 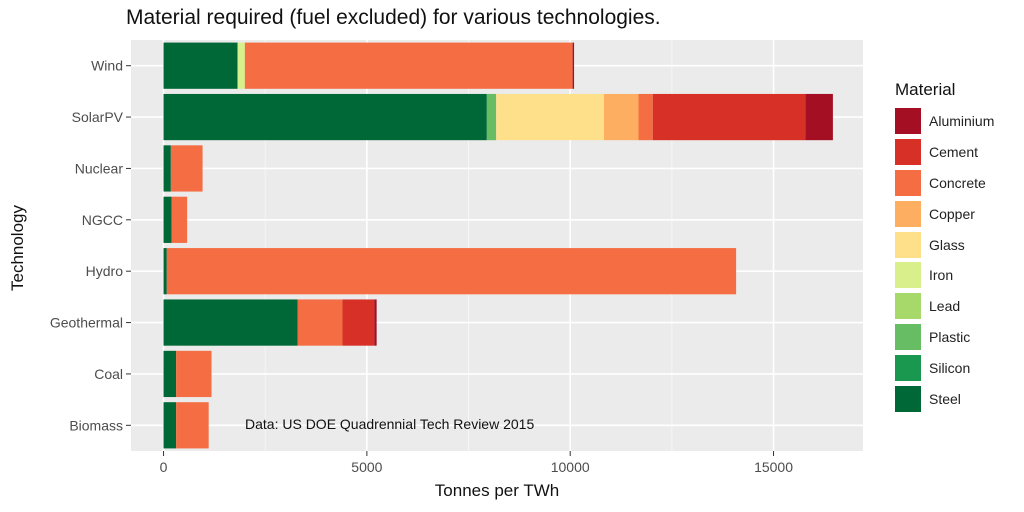 I want to click on y-tick-label: Nuclear, so click(x=99, y=168).